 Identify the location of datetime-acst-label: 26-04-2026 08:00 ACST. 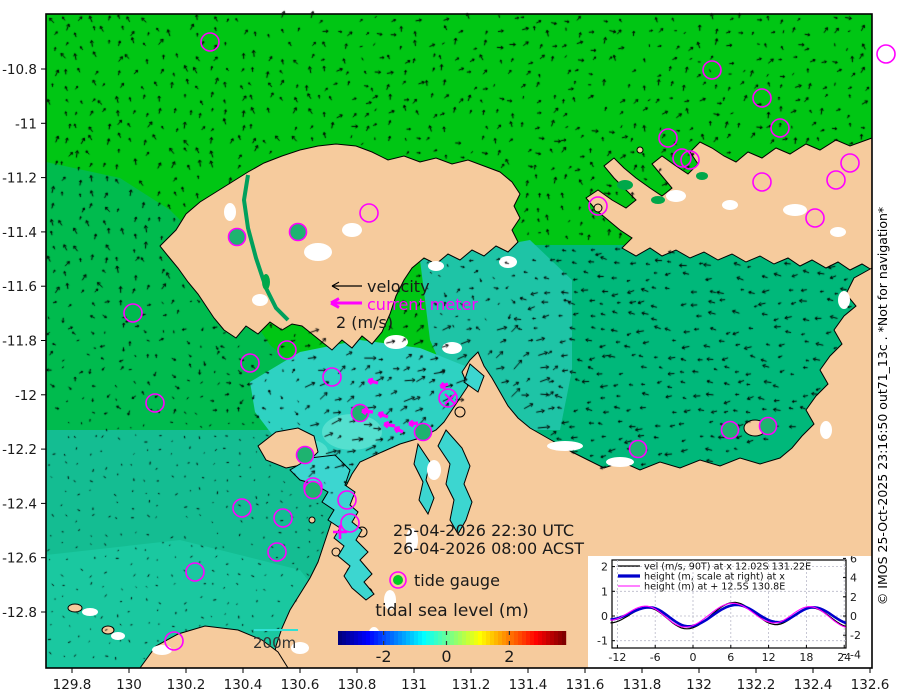
(489, 548).